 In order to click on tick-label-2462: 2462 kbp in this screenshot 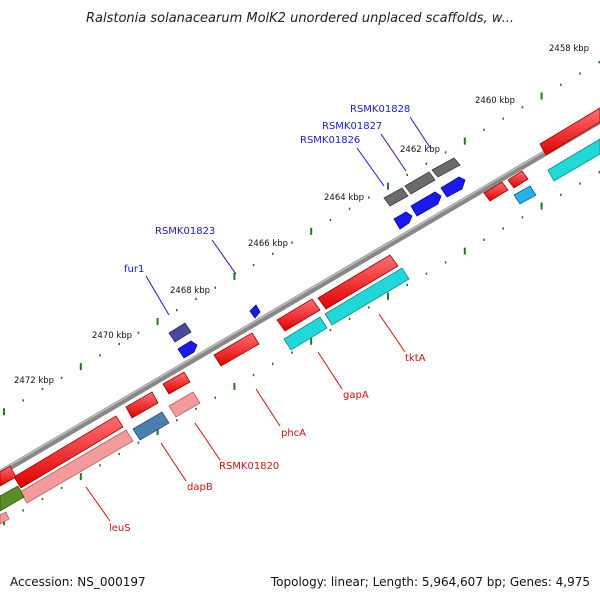, I will do `click(420, 150)`.